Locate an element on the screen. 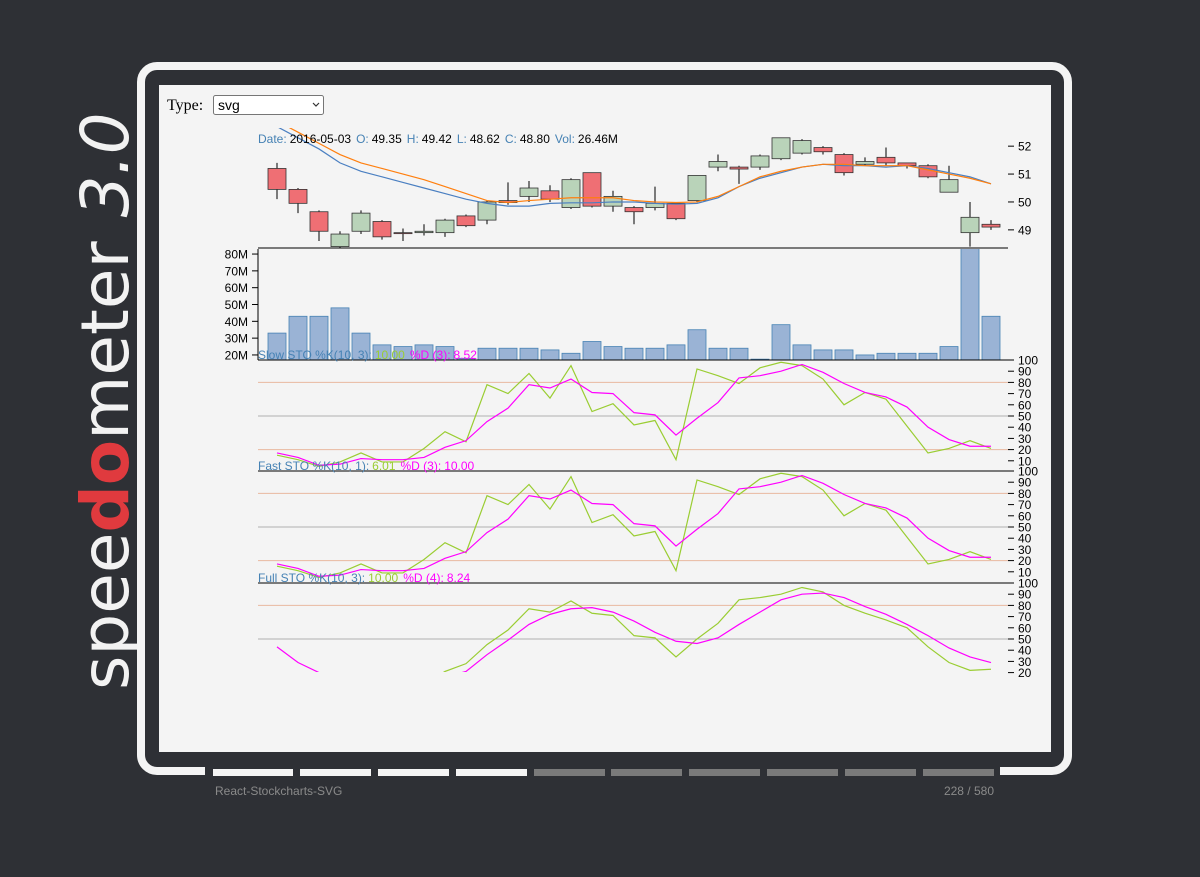 The image size is (1200, 877). y-tick-label: 20M is located at coordinates (236, 355).